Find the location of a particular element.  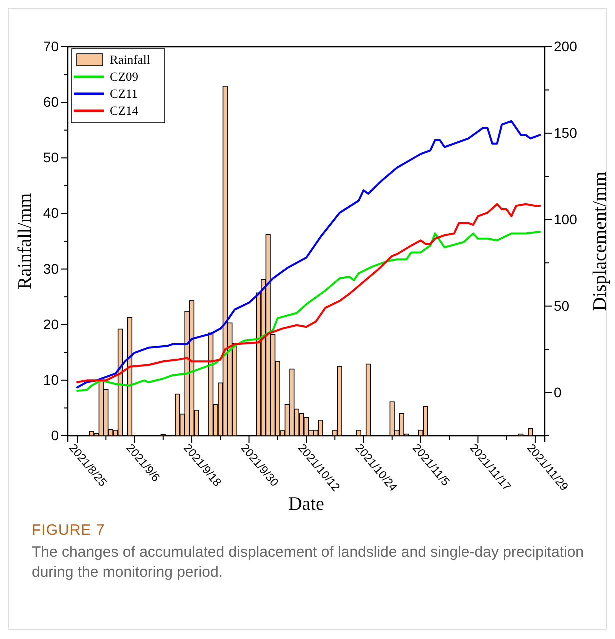

text: The changes of accumulated displacement of landslide and single-day precipitation during the monitoring period. is located at coordinates (309, 563).